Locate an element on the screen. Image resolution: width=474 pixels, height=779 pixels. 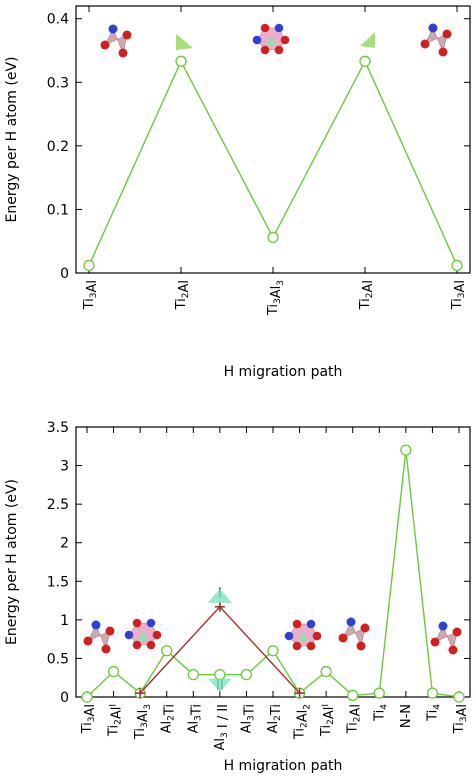
top-ytick-label-4: 0.4 is located at coordinates (58, 20).